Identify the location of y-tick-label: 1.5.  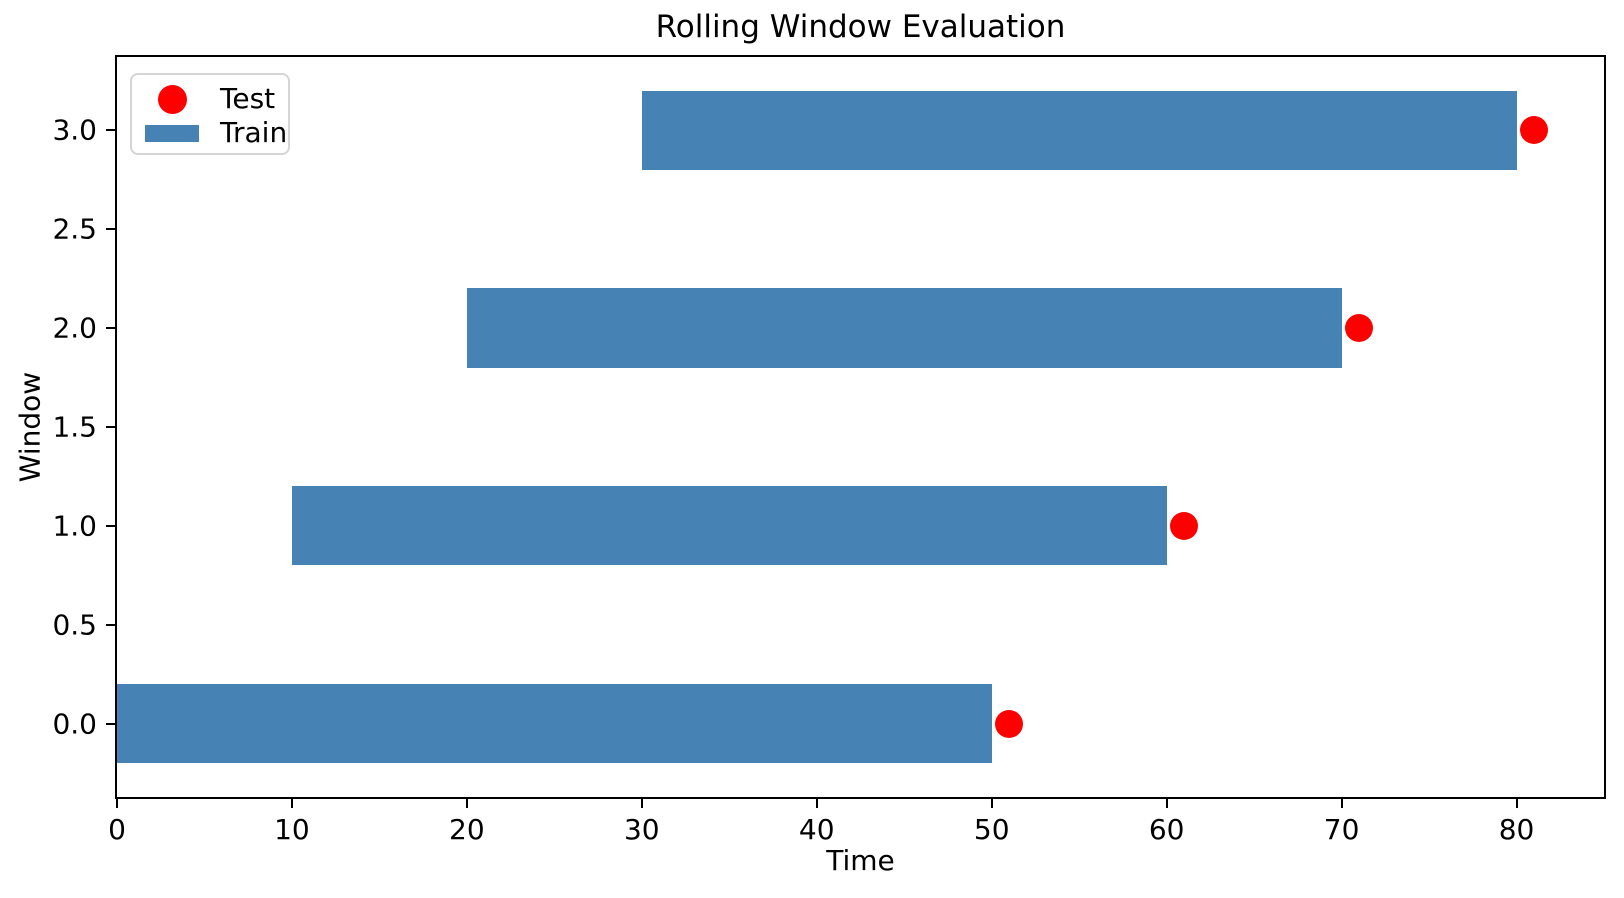
(74, 427).